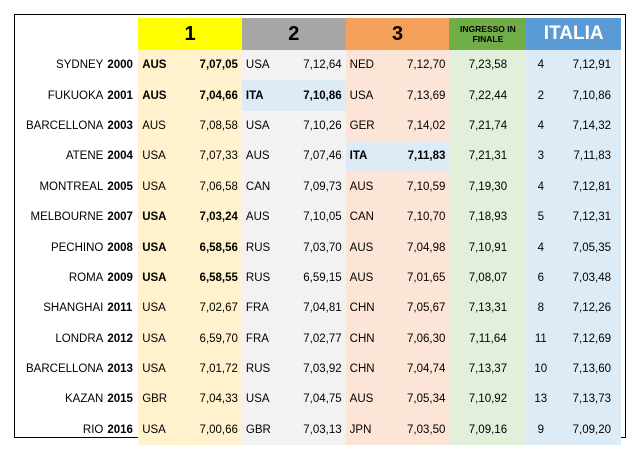 Image resolution: width=640 pixels, height=450 pixels. I want to click on italia-rank-cell: 3, so click(541, 156).